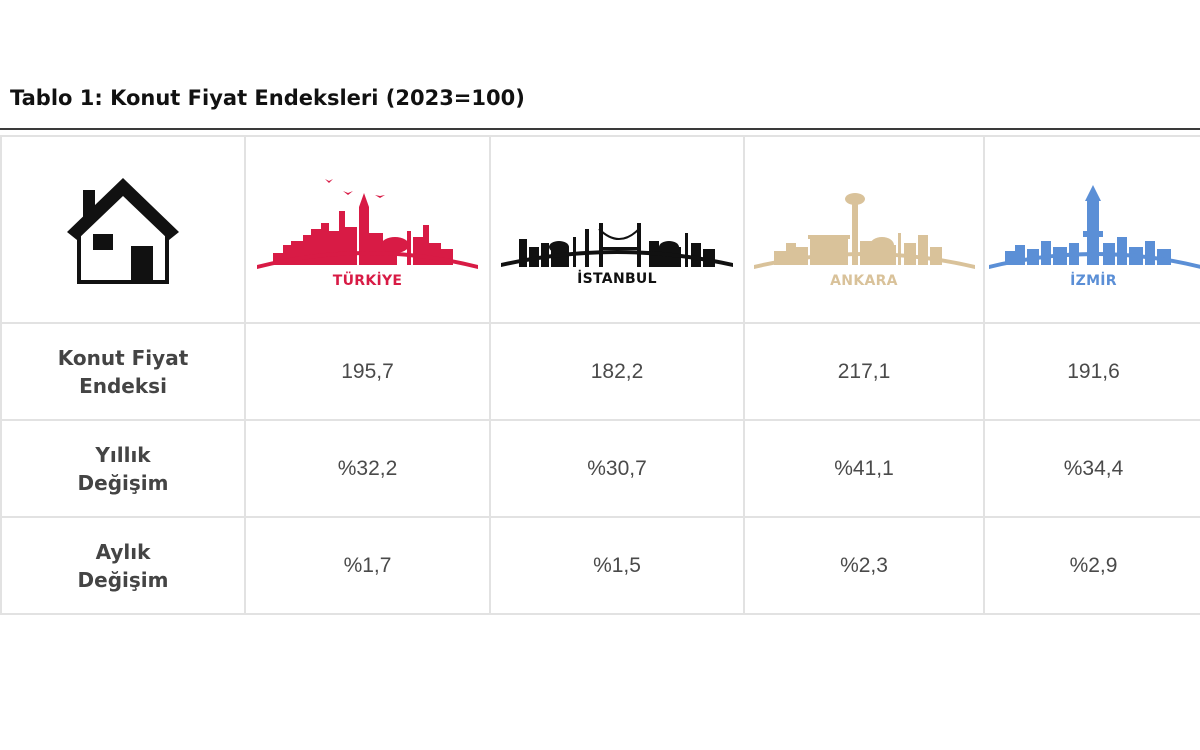 The image size is (1200, 750). Describe the element at coordinates (864, 565) in the screenshot. I see `table-cell: %2,3` at that location.